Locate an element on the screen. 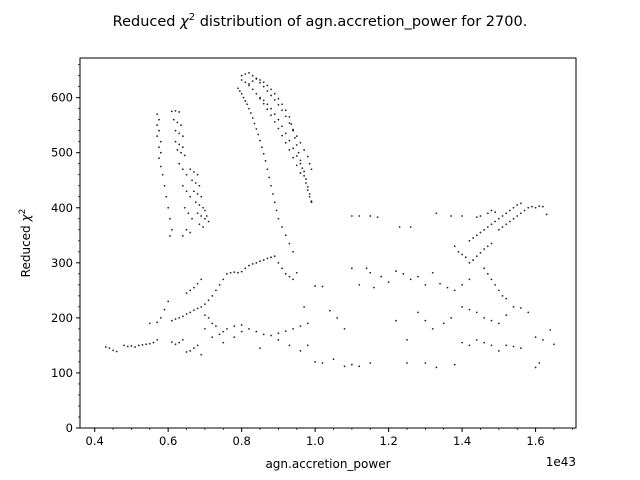 Image resolution: width=640 pixels, height=480 pixels. y-tick-label: 300 is located at coordinates (62, 263).